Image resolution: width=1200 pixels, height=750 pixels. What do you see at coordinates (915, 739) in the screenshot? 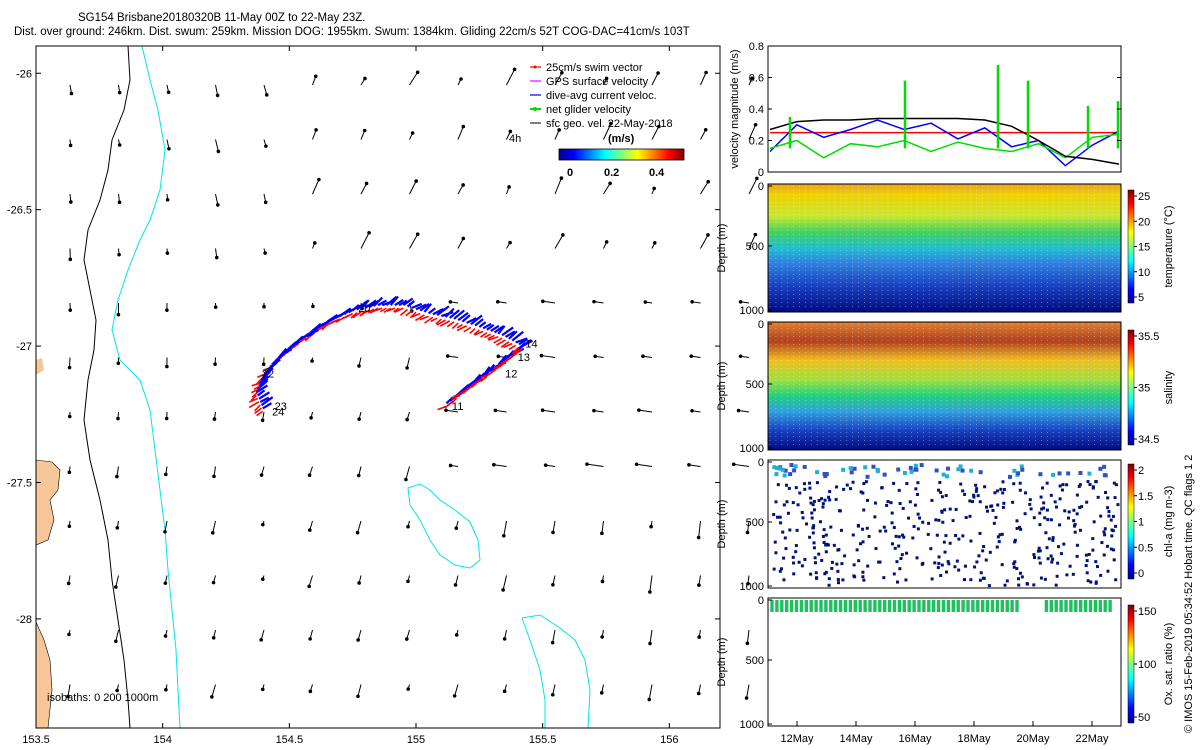
I see `time-tick-label: 16May` at bounding box center [915, 739].